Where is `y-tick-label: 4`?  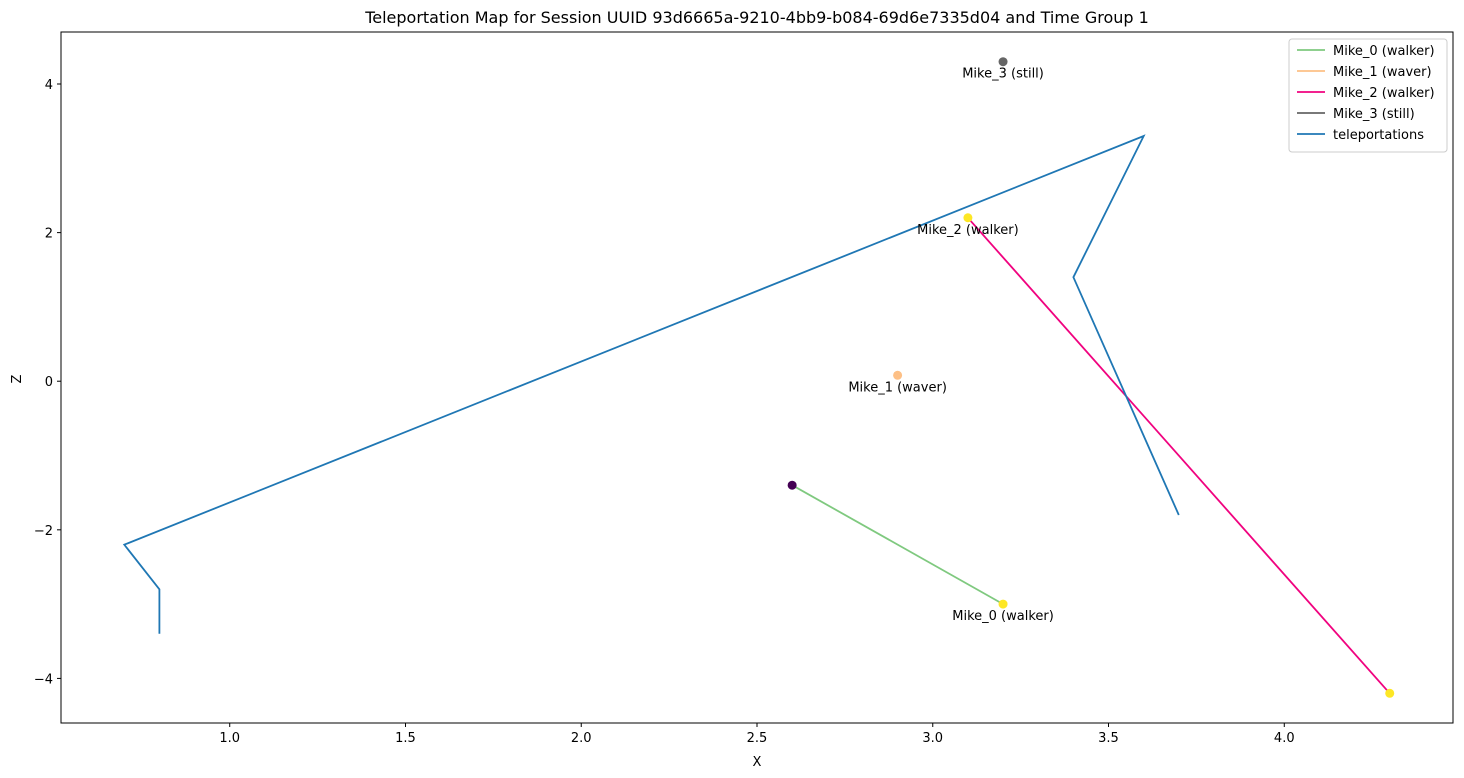 y-tick-label: 4 is located at coordinates (49, 85).